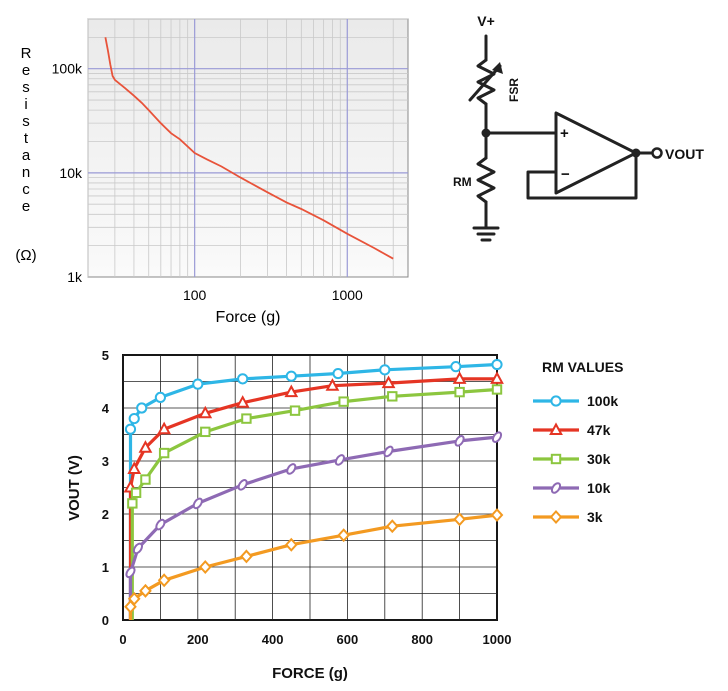 Image resolution: width=728 pixels, height=691 pixels. What do you see at coordinates (602, 401) in the screenshot?
I see `legend-label: 100k` at bounding box center [602, 401].